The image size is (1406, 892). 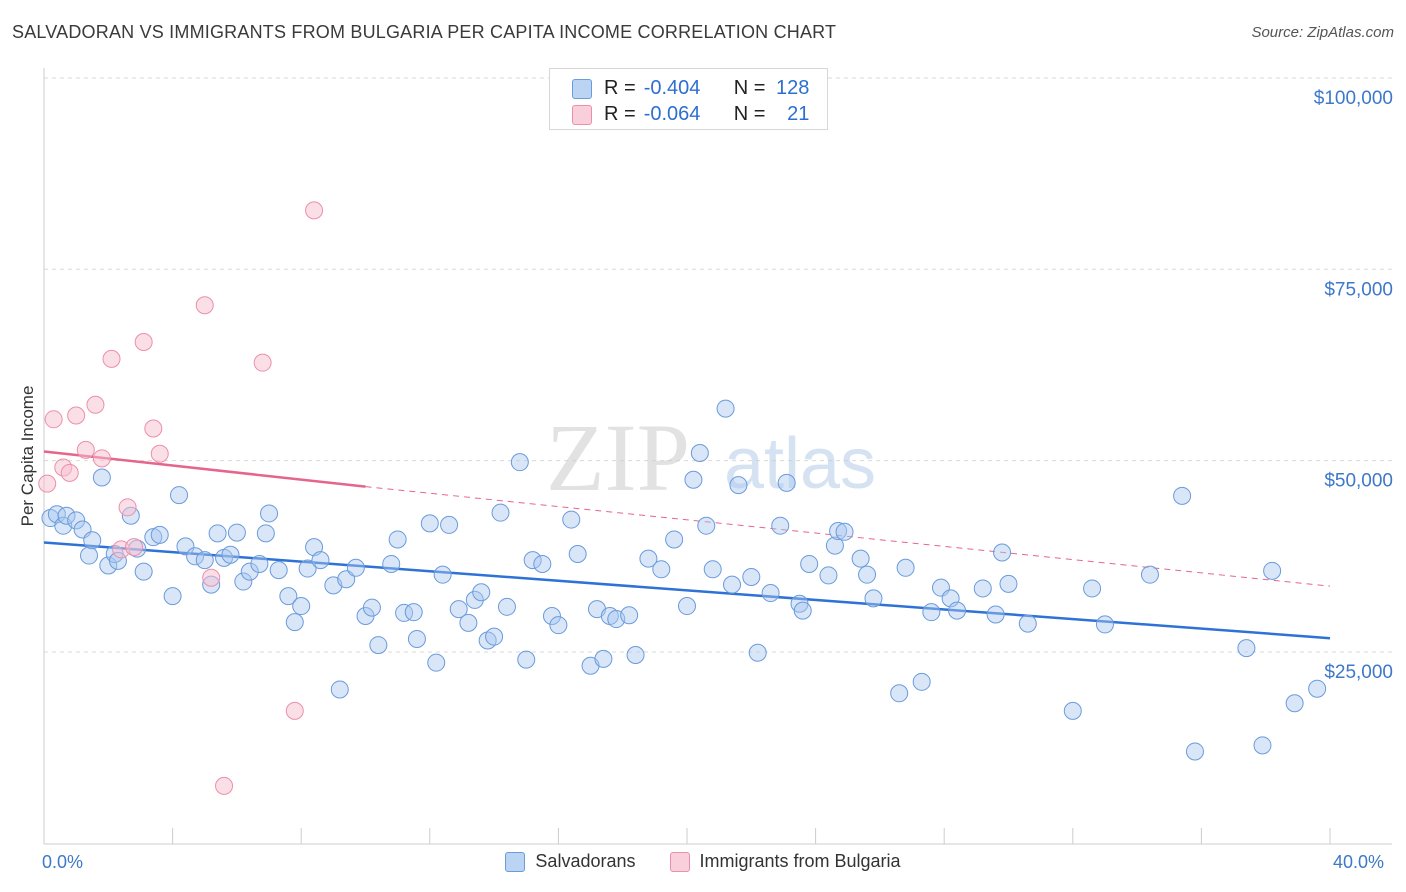 What do you see at coordinates (620, 114) in the screenshot?
I see `legend-r-label: R =` at bounding box center [620, 114].